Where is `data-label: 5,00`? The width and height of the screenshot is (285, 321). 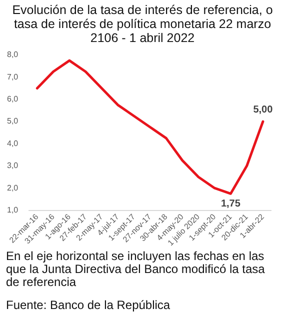 data-label: 5,00 is located at coordinates (263, 110).